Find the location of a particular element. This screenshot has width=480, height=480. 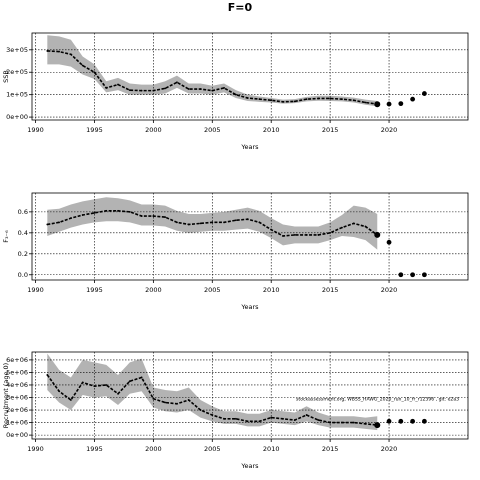

y-tick-label: 1e+05 is located at coordinates (17, 95).